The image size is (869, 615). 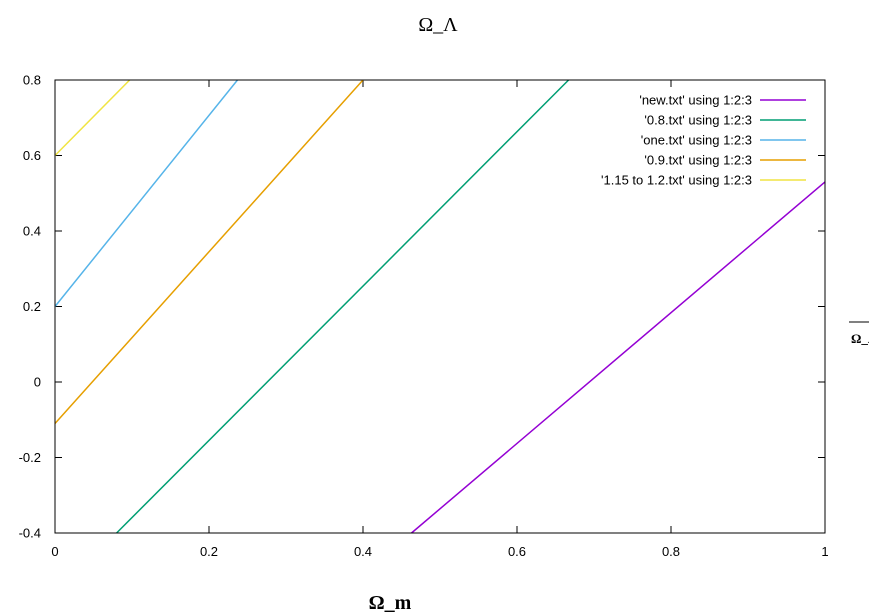 I want to click on y-tick-label: 0.8, so click(x=32, y=80).